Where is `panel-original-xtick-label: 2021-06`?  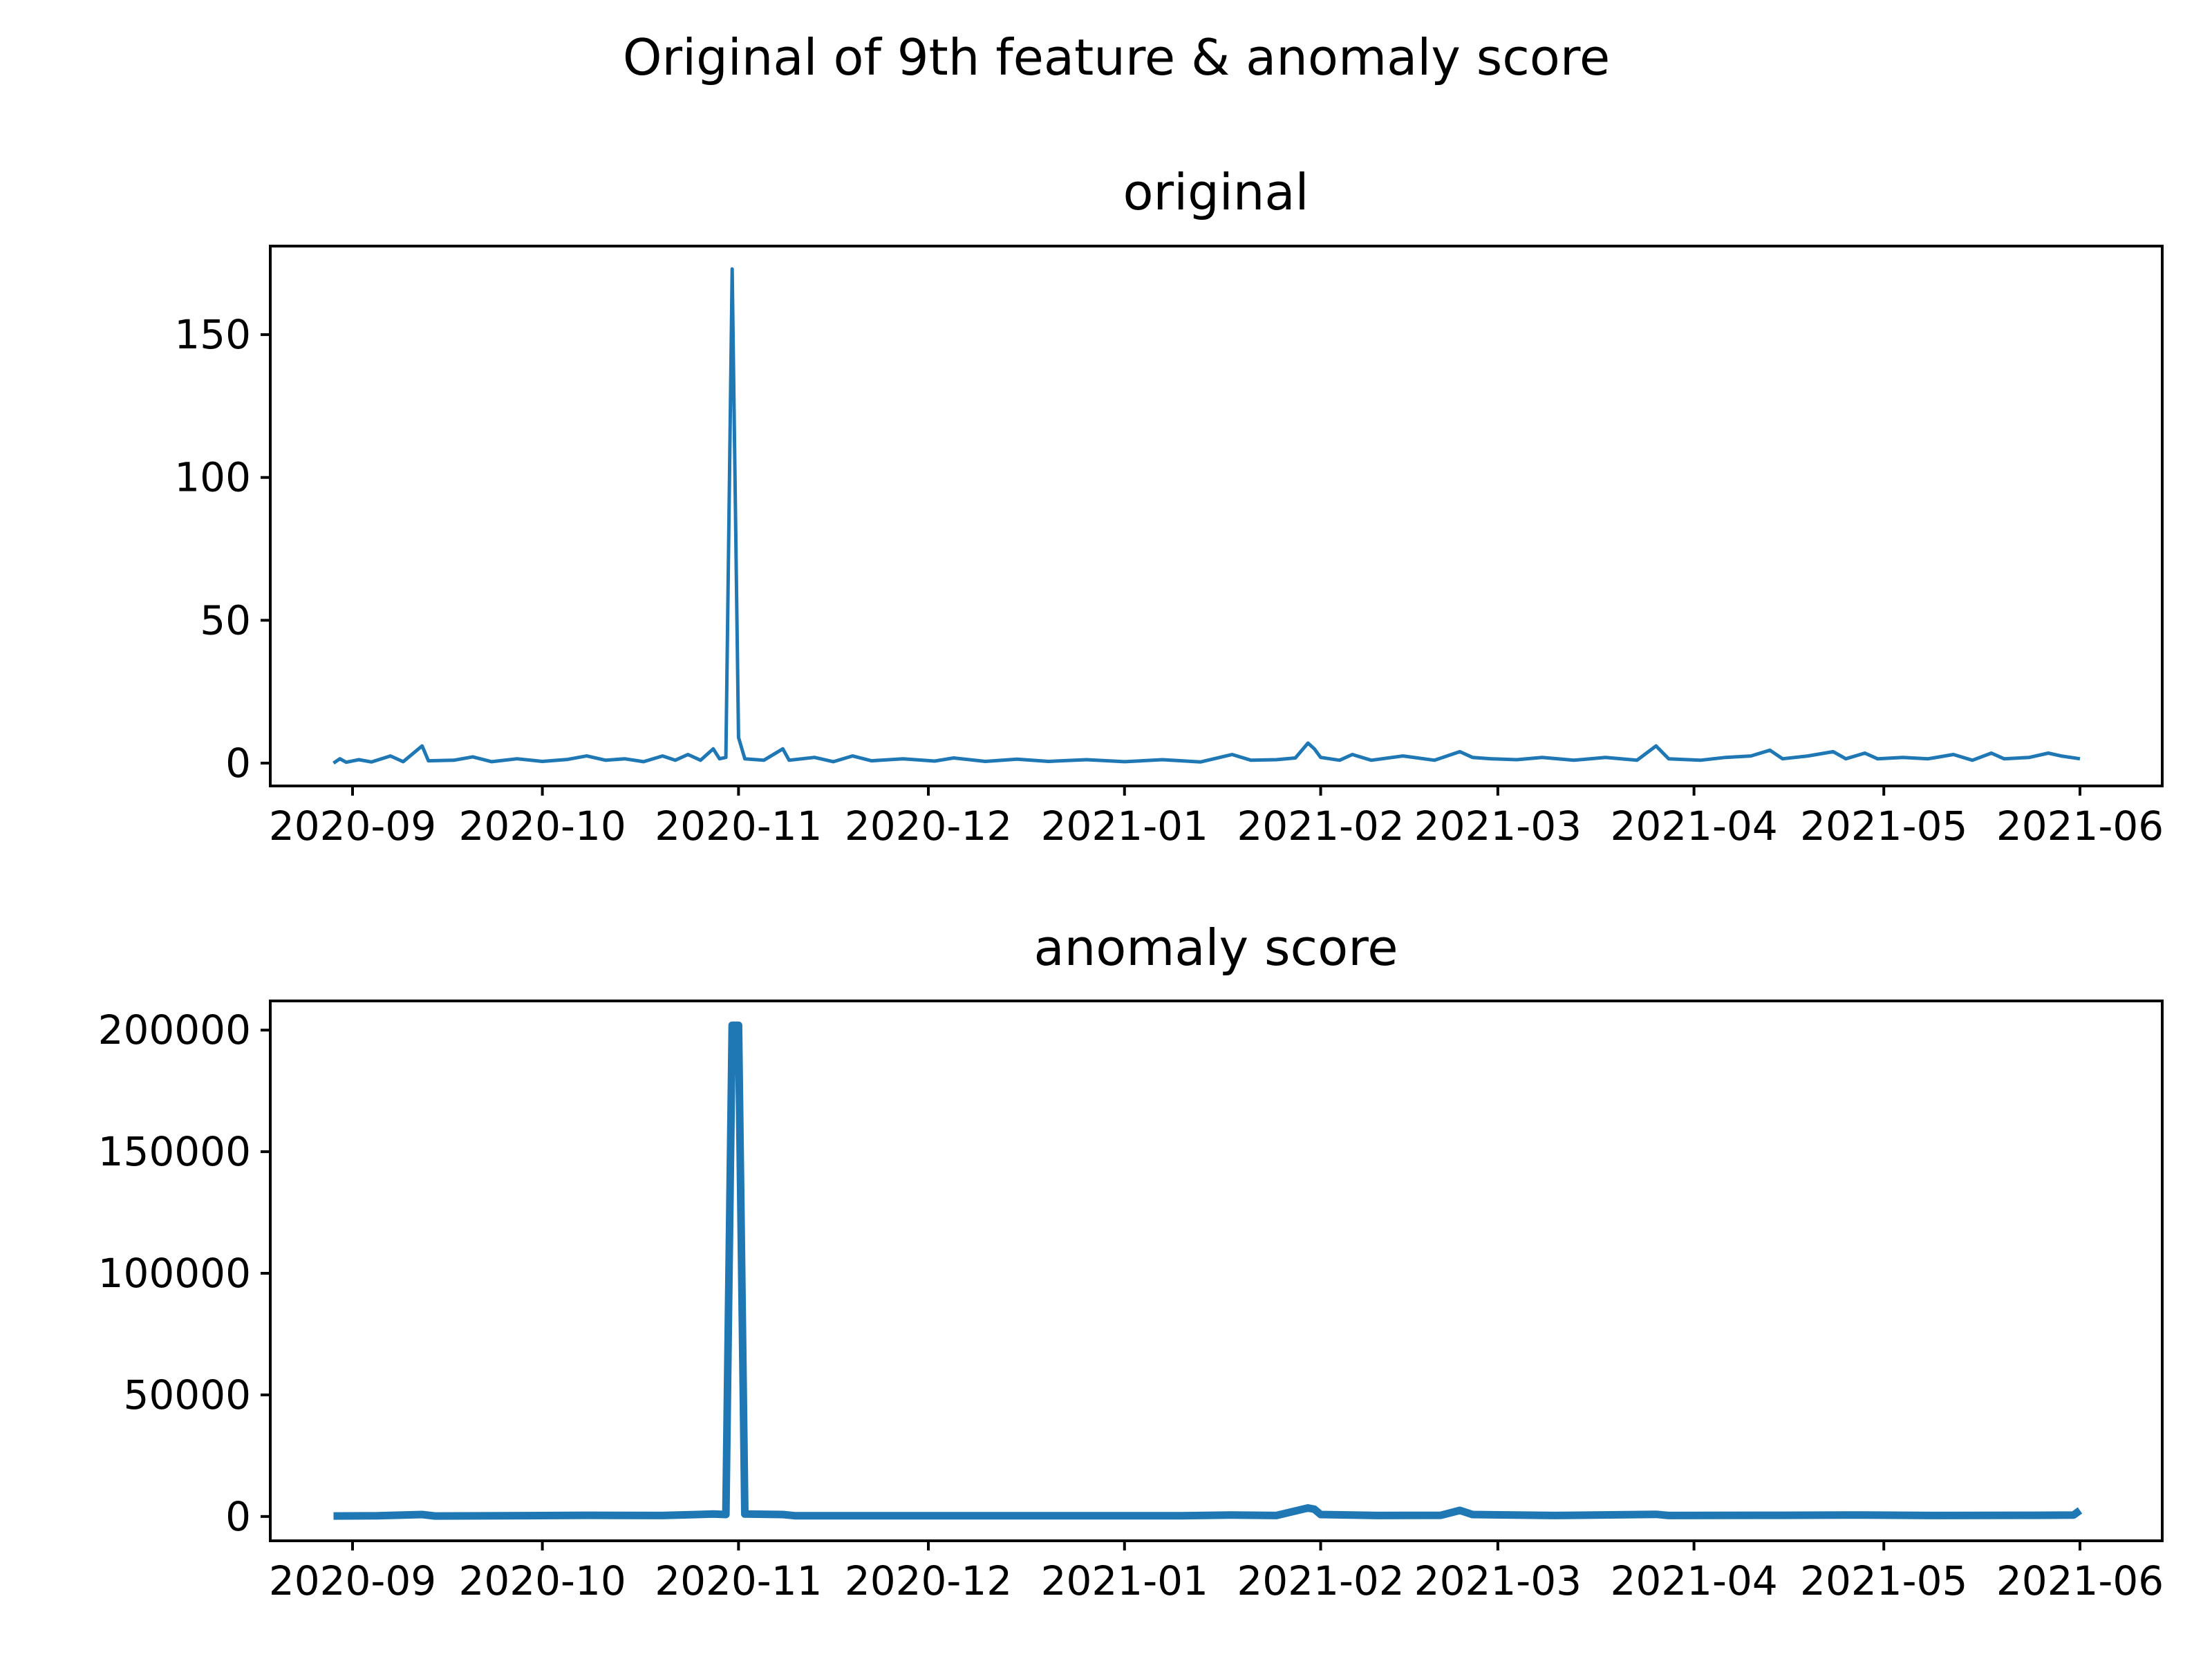
panel-original-xtick-label: 2021-06 is located at coordinates (2080, 826).